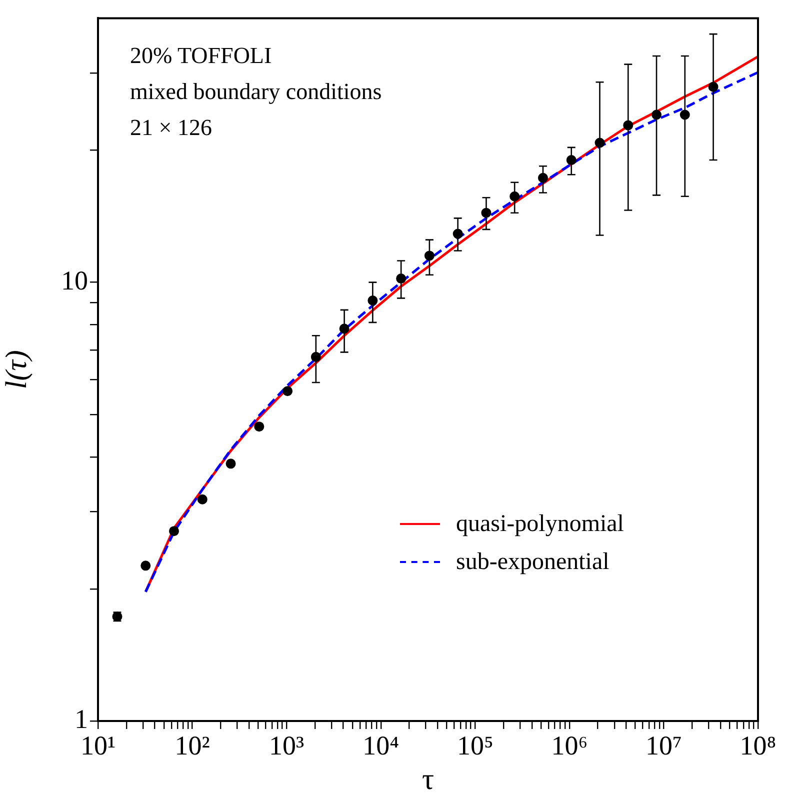 The width and height of the screenshot is (790, 799). I want to click on x-tick-label: 10⁸, so click(758, 745).